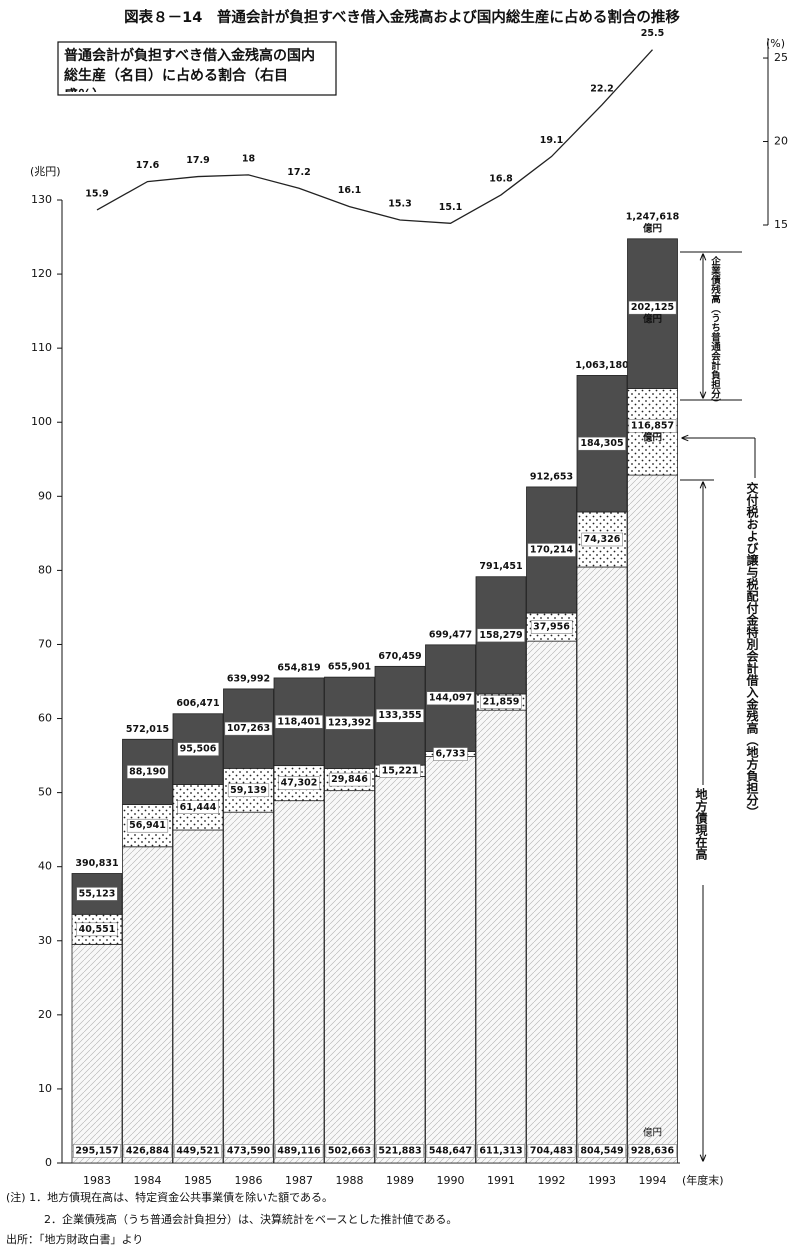 The image size is (800, 1247). Describe the element at coordinates (602, 1180) in the screenshot. I see `x-tick-label: 1993` at that location.